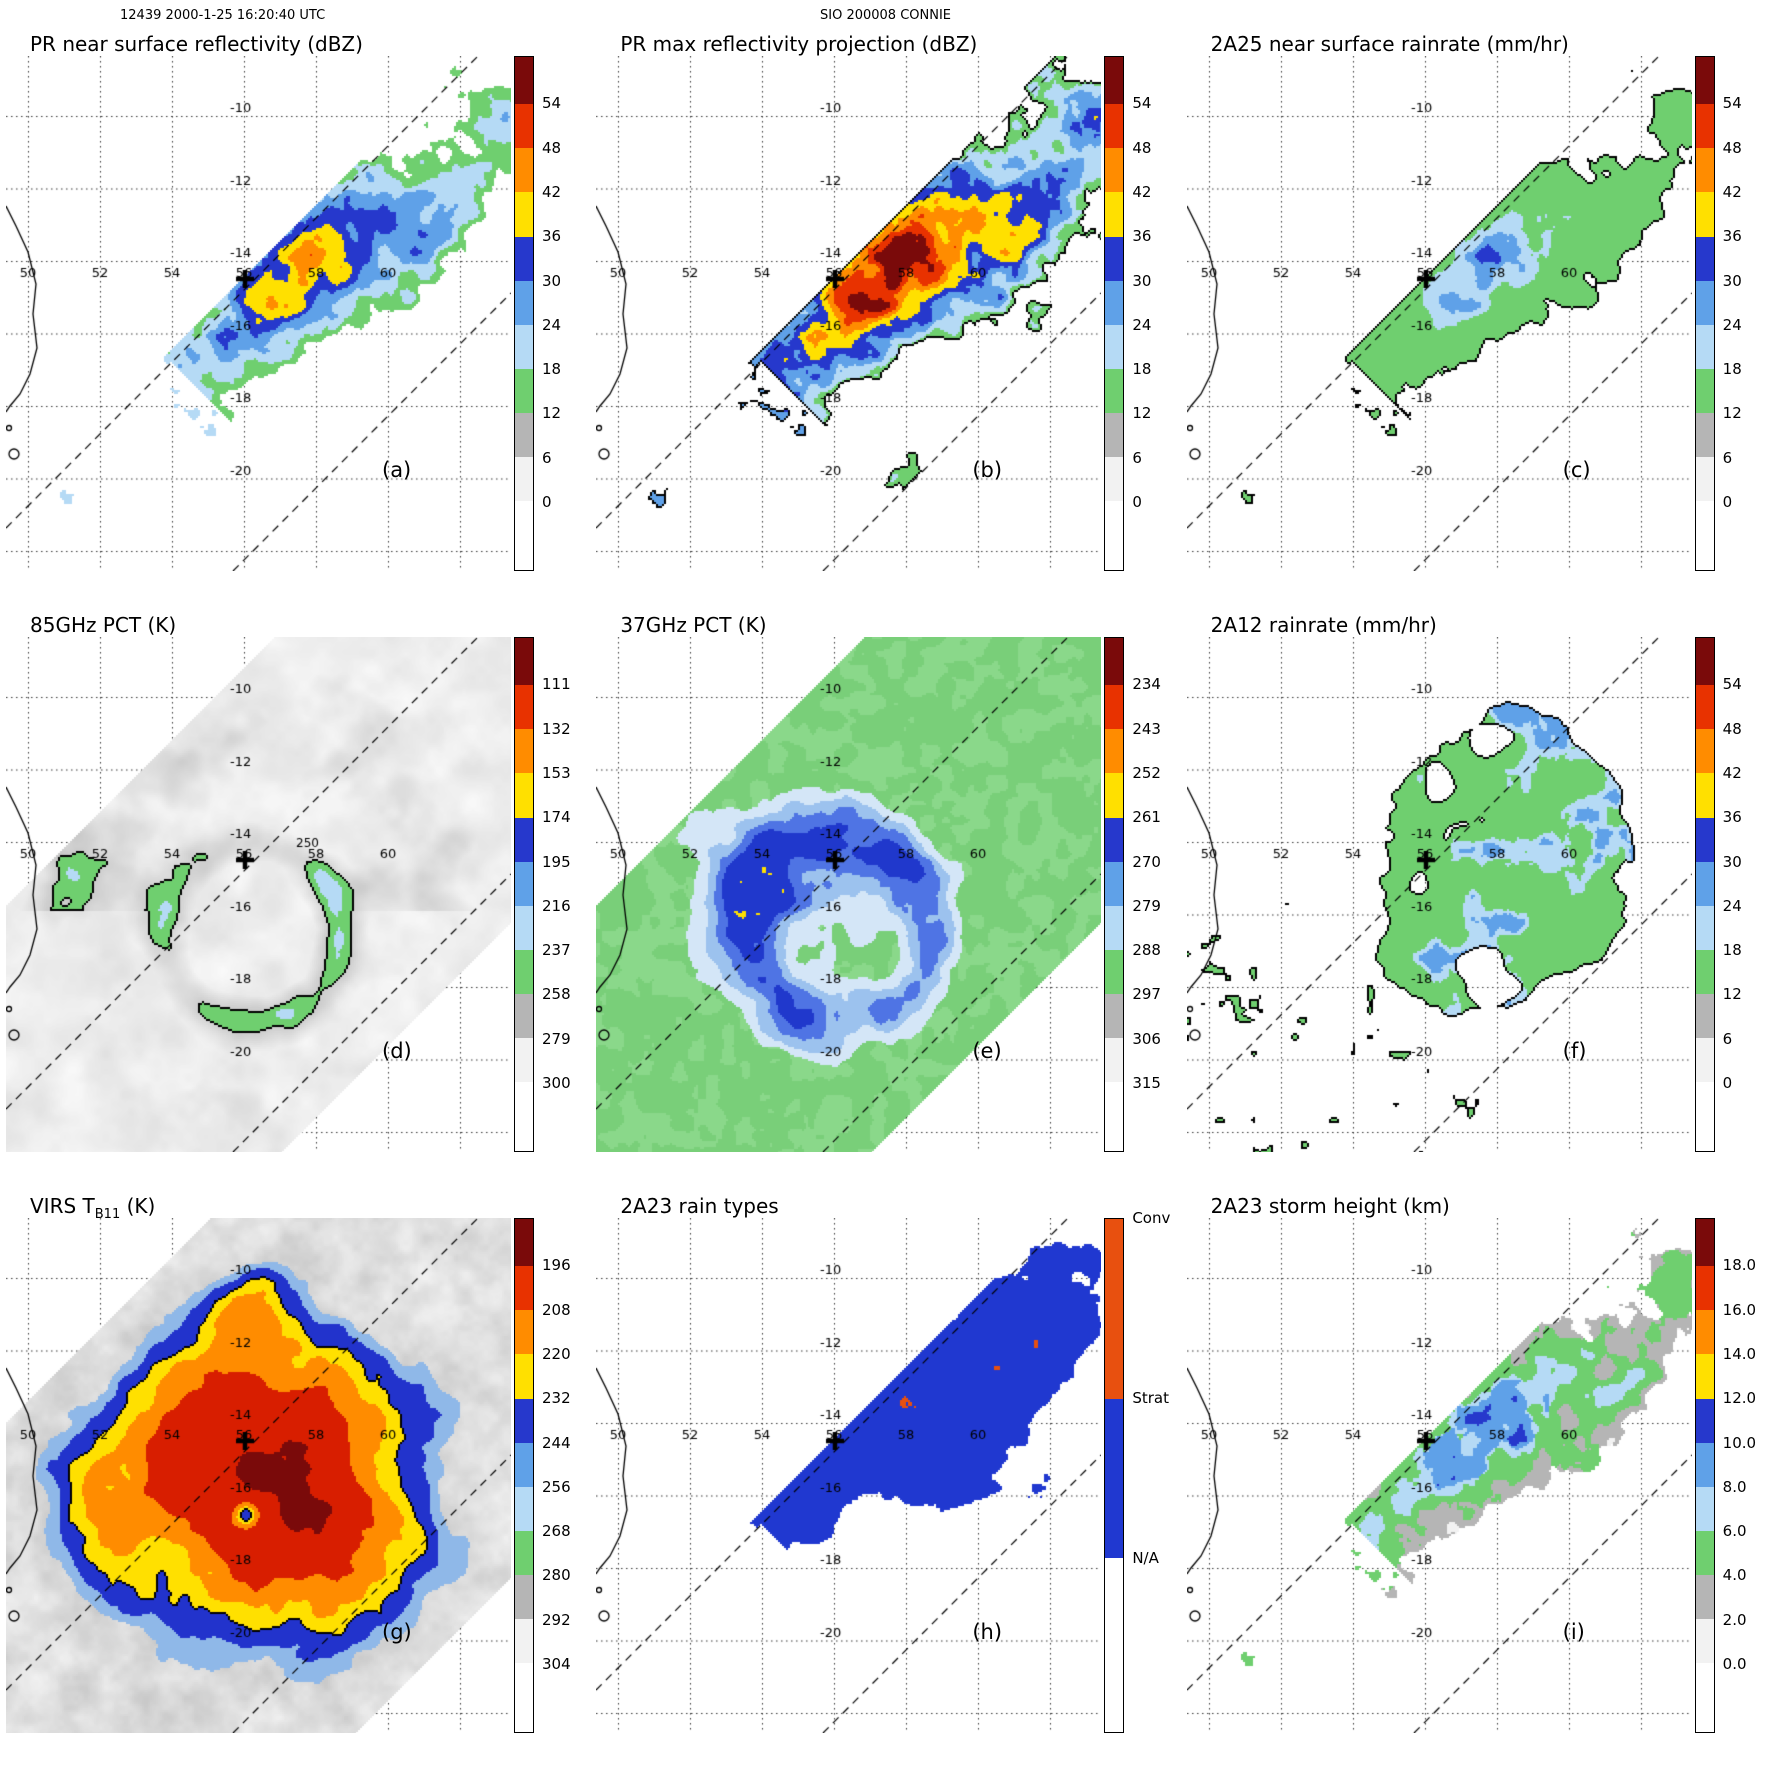 The width and height of the screenshot is (1771, 1771). I want to click on colorbar-tick-label: 12, so click(552, 413).